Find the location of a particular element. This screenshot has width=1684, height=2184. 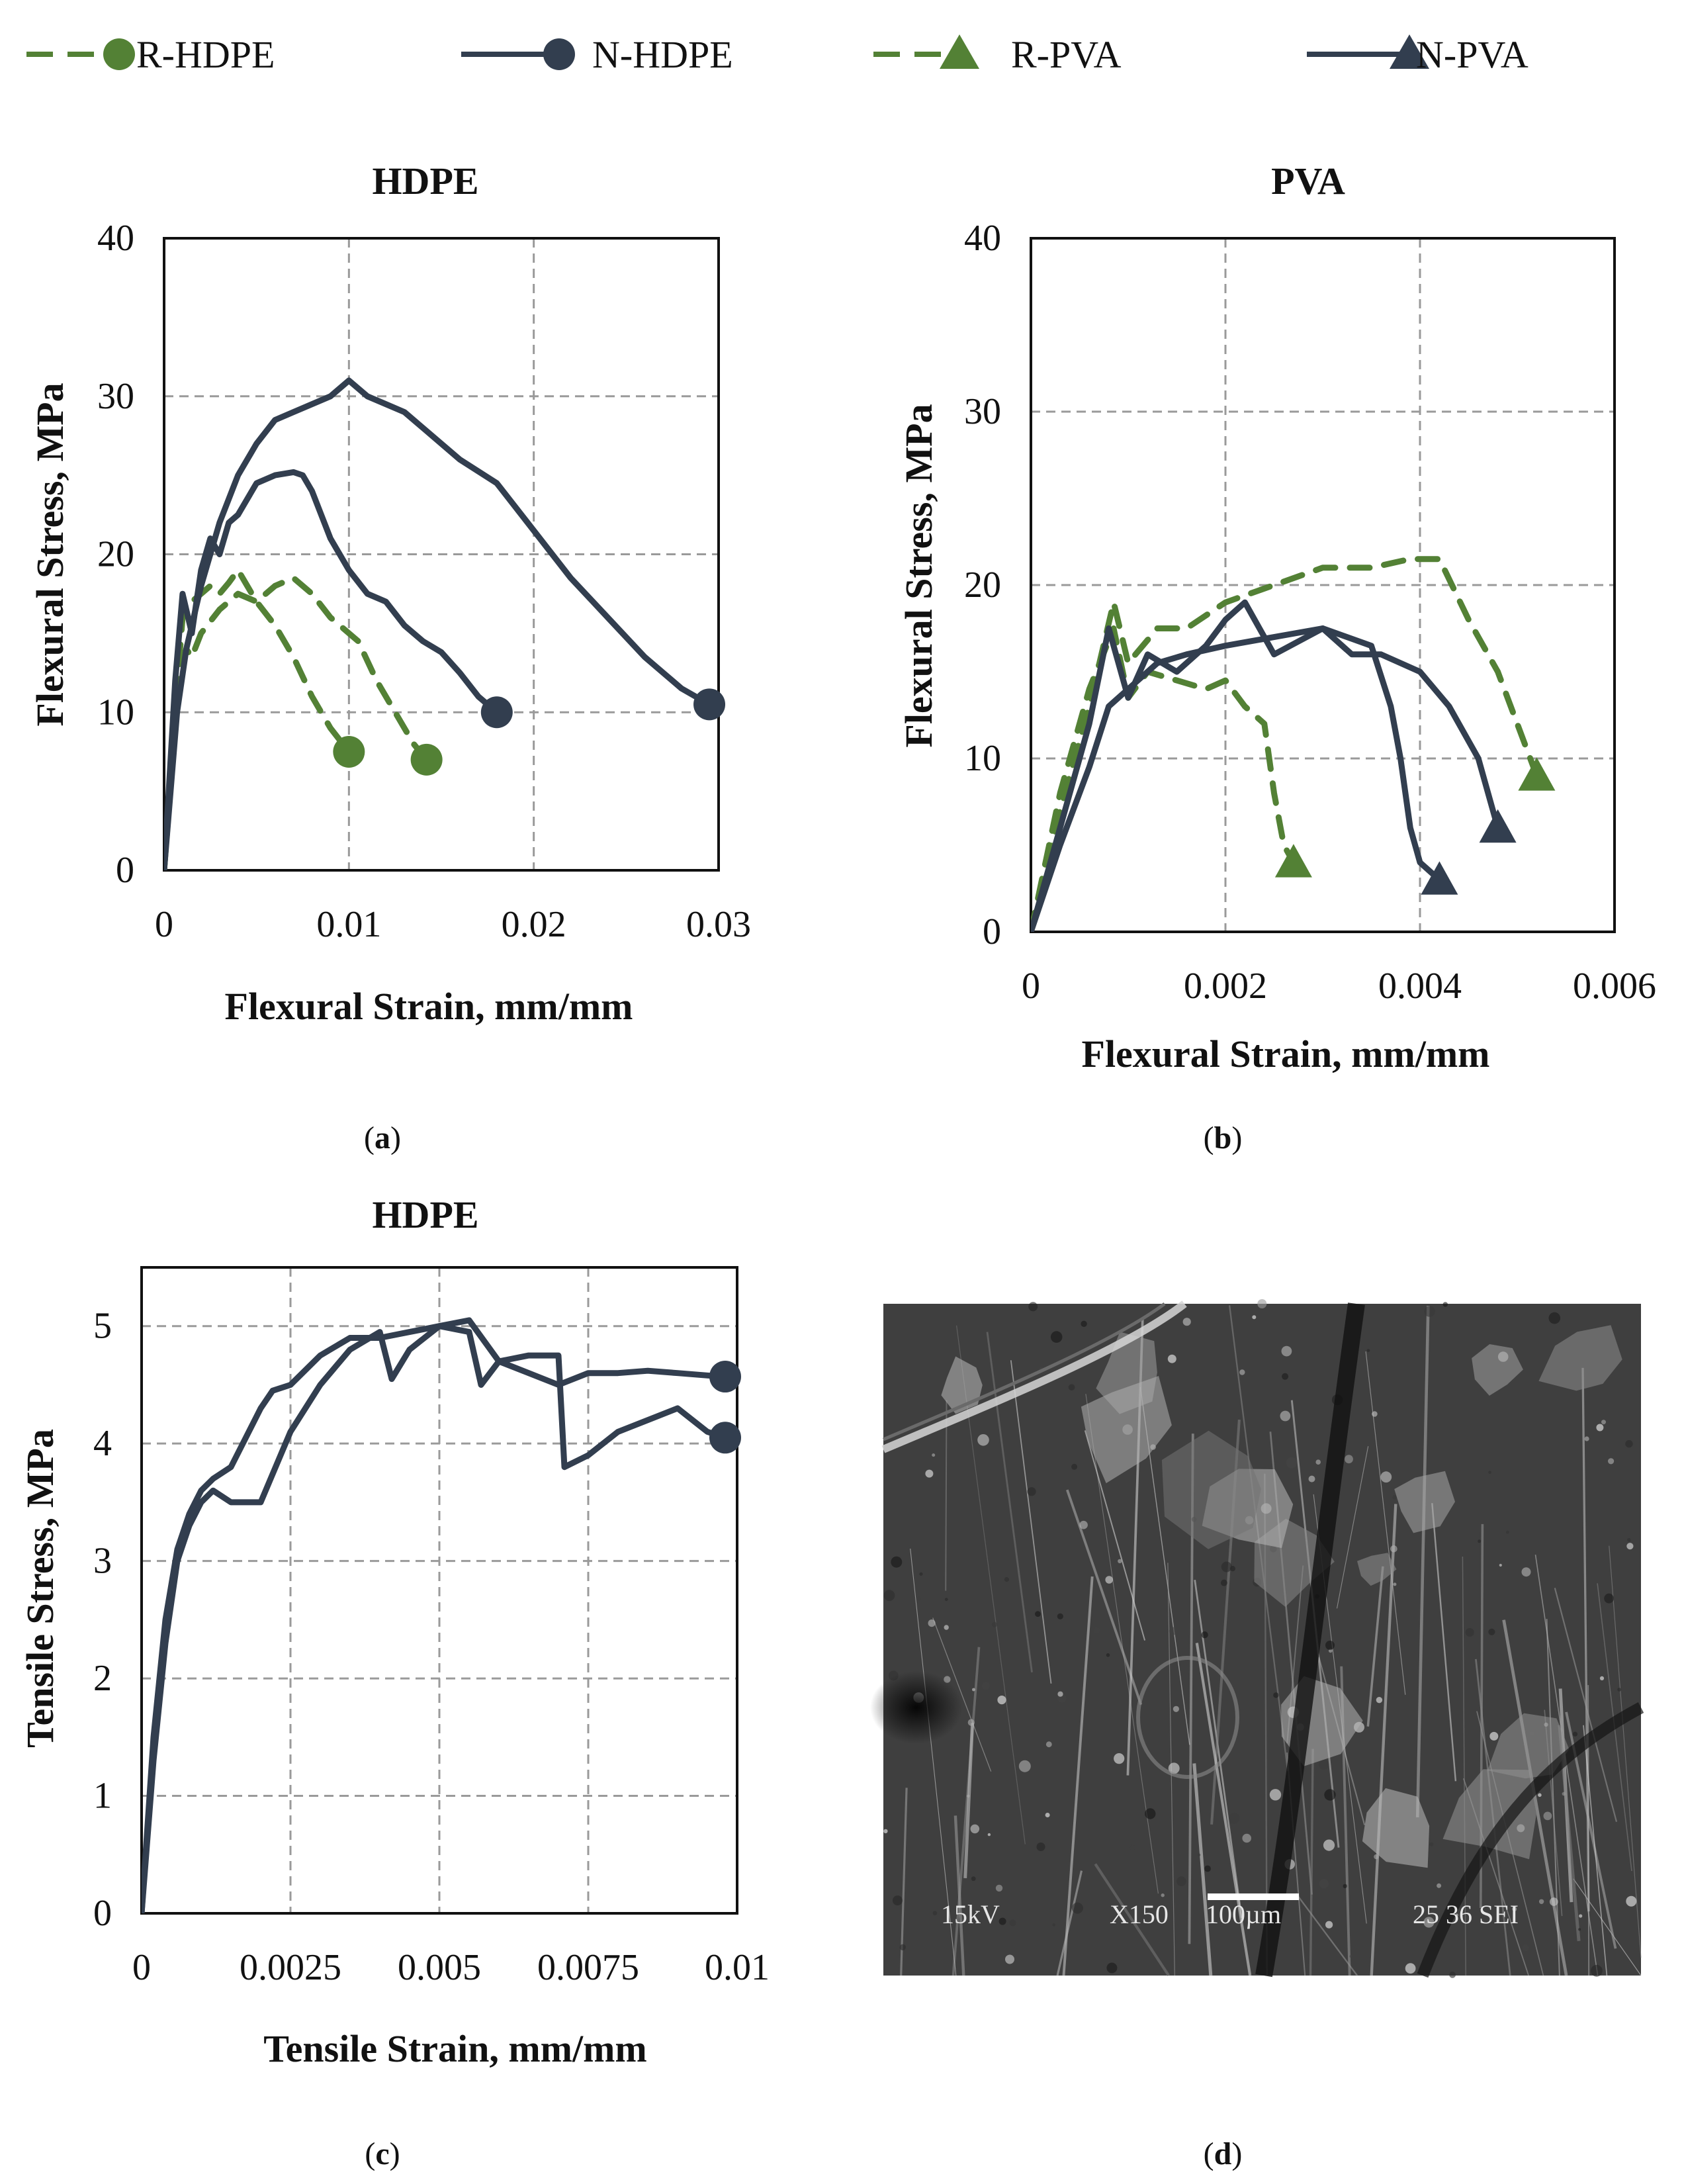

chart-b-x-tick-label: 0.004 is located at coordinates (1420, 987).